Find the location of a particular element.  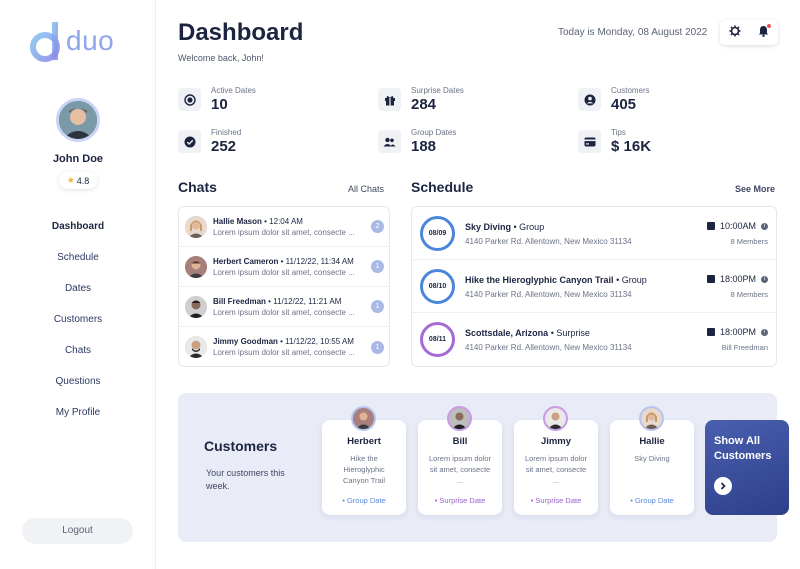

event-host: Bill Freedman is located at coordinates (744, 347).